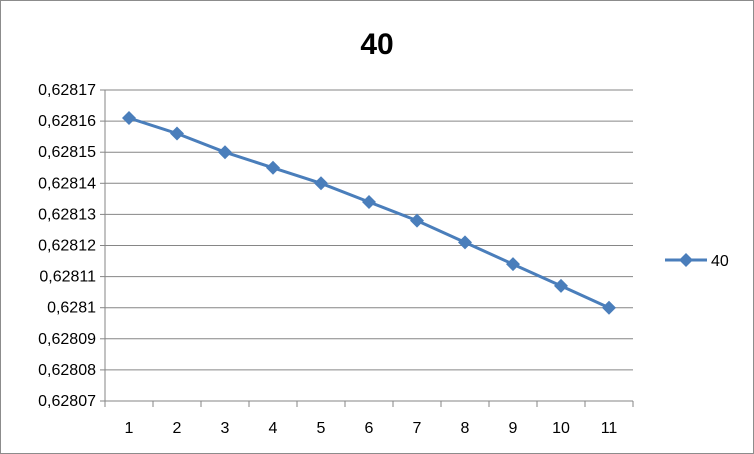  Describe the element at coordinates (67, 370) in the screenshot. I see `y-tick-label: 0,62808` at that location.